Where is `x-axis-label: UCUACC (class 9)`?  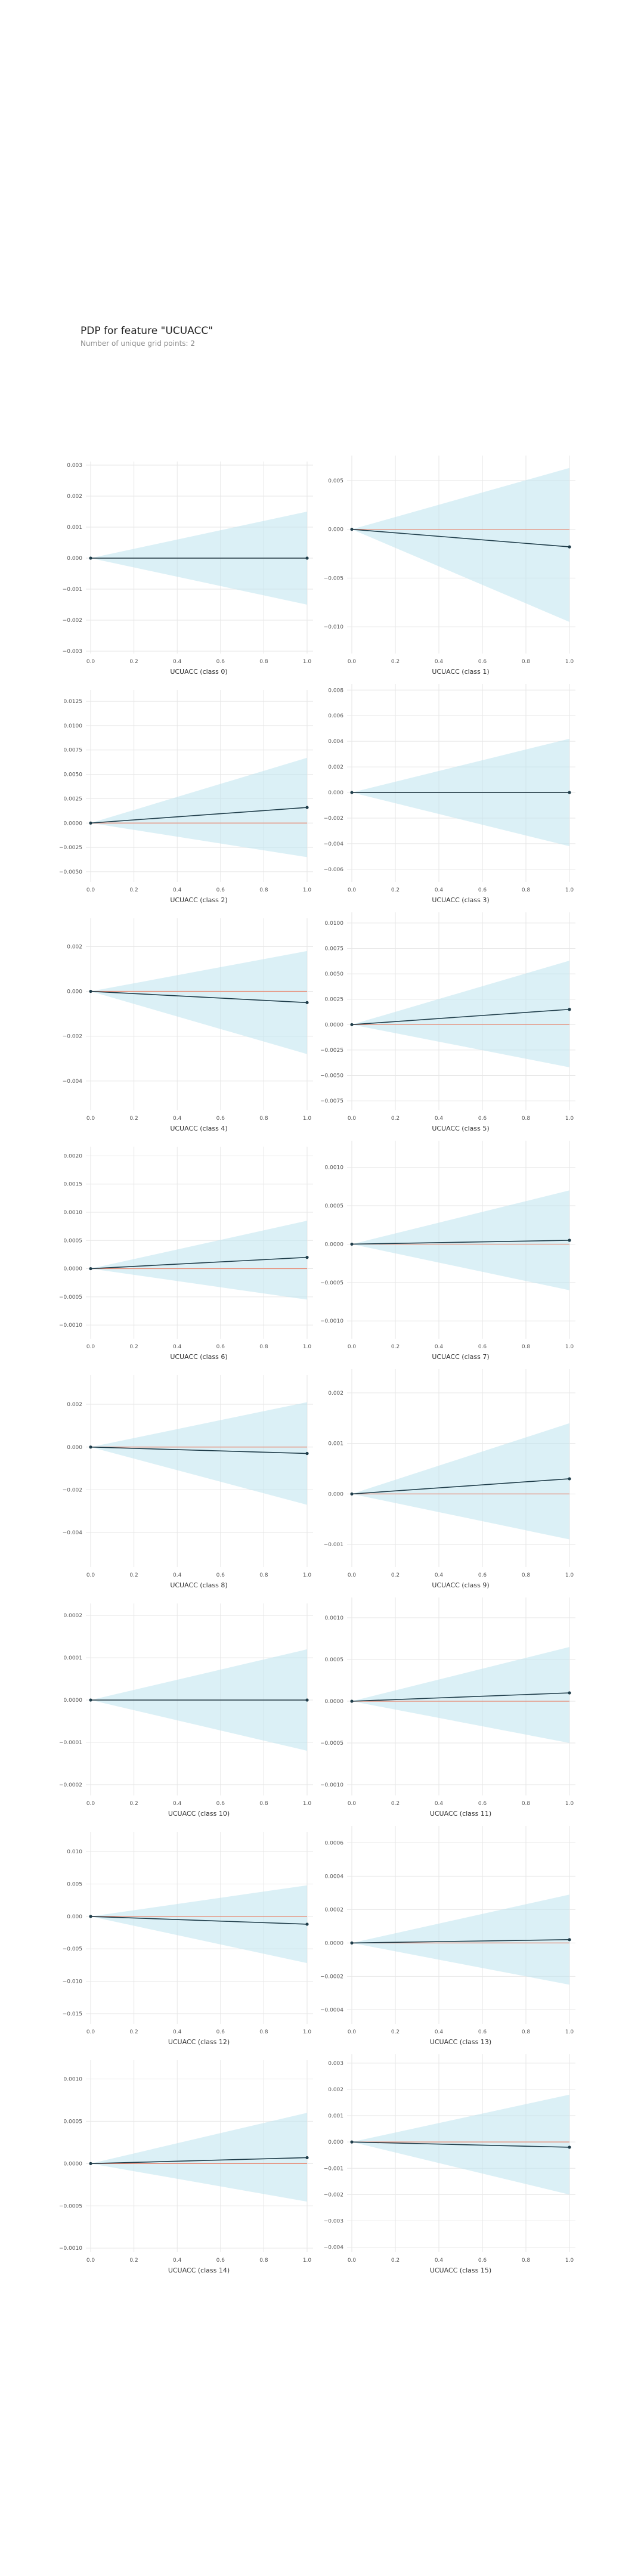
x-axis-label: UCUACC (class 9) is located at coordinates (461, 1585).